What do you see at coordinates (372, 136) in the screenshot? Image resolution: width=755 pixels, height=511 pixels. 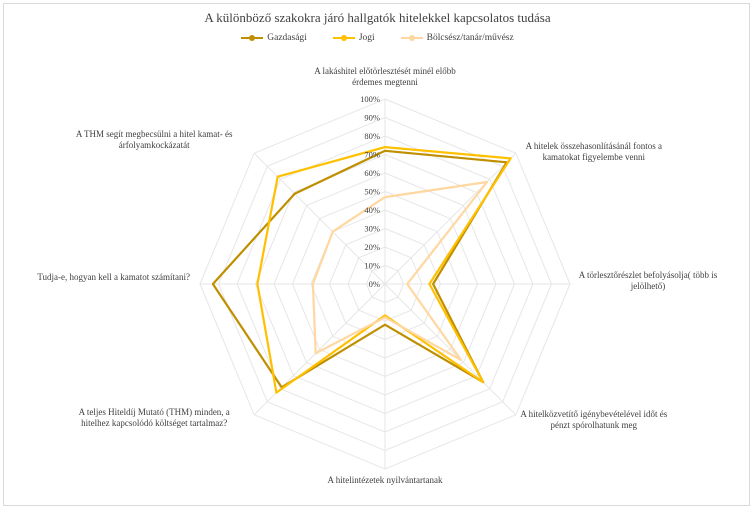 I see `tick-label: 80%` at bounding box center [372, 136].